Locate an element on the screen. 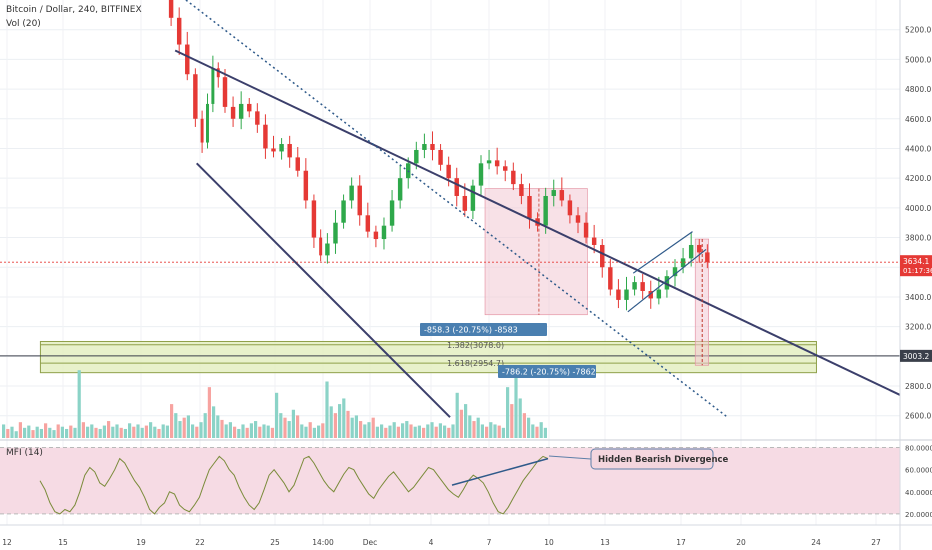 This screenshot has height=550, width=932. price-tick-11: 4800.0 is located at coordinates (918, 89).